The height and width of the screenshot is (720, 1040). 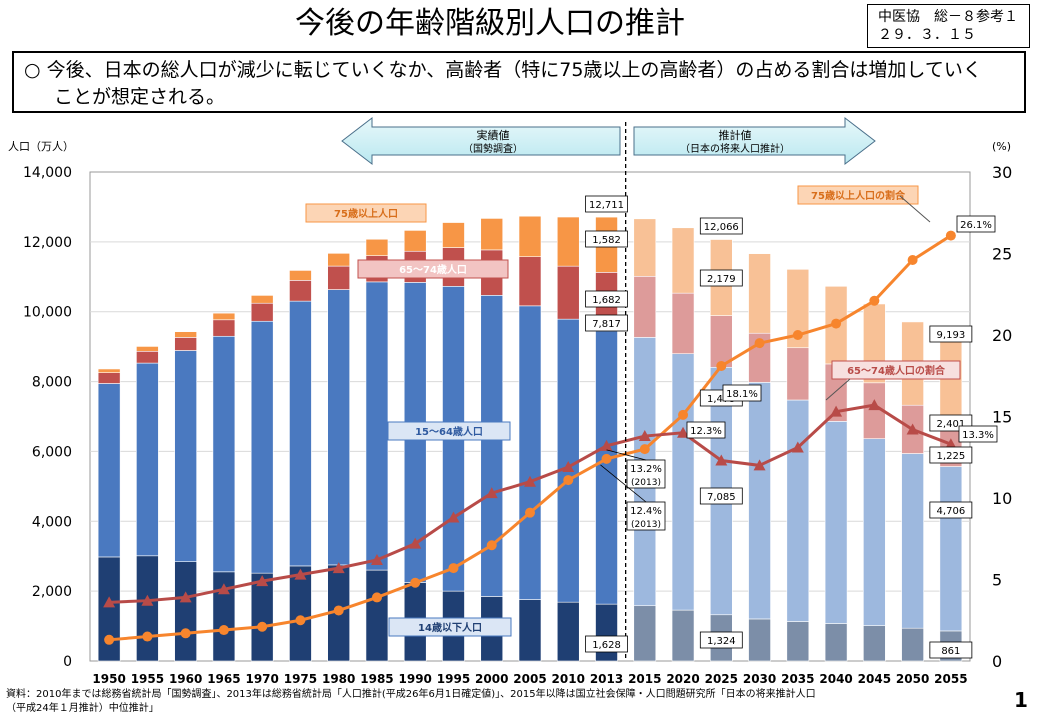 I want to click on pct-2025-b: 12.3%, so click(x=706, y=431).